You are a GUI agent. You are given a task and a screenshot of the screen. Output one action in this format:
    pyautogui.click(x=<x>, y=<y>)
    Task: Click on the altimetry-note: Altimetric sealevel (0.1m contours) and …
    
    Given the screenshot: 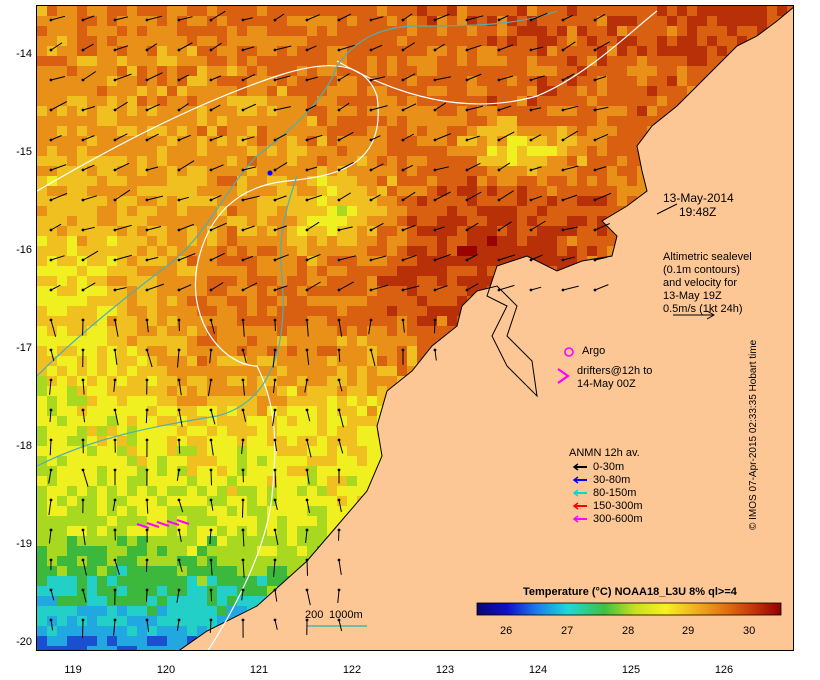 What is the action you would take?
    pyautogui.click(x=707, y=283)
    